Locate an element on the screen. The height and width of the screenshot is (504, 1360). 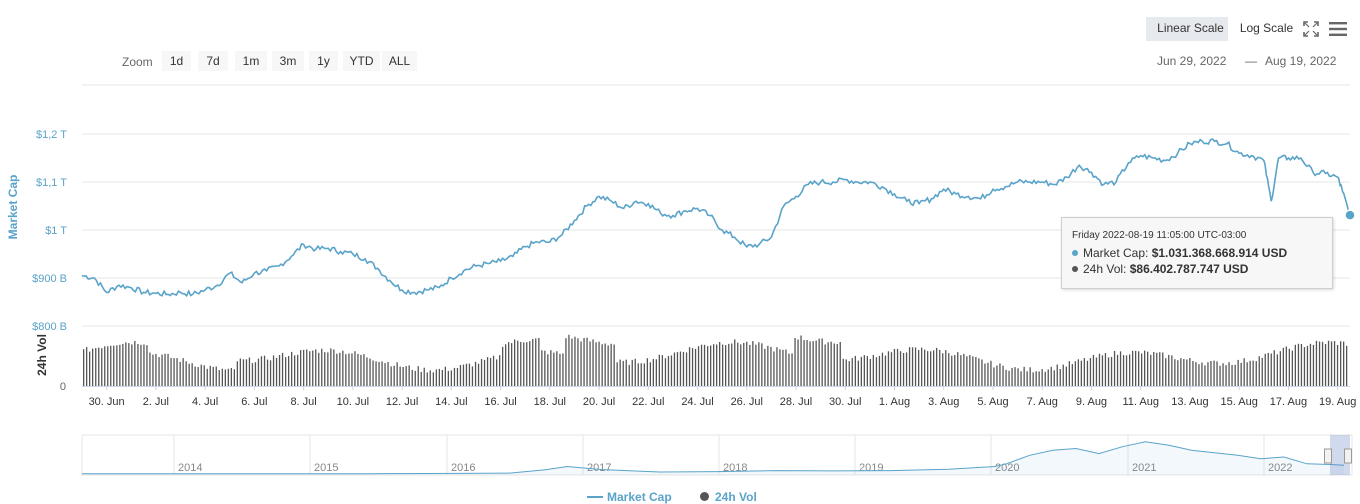
zoom-1m-button: 1m is located at coordinates (251, 61).